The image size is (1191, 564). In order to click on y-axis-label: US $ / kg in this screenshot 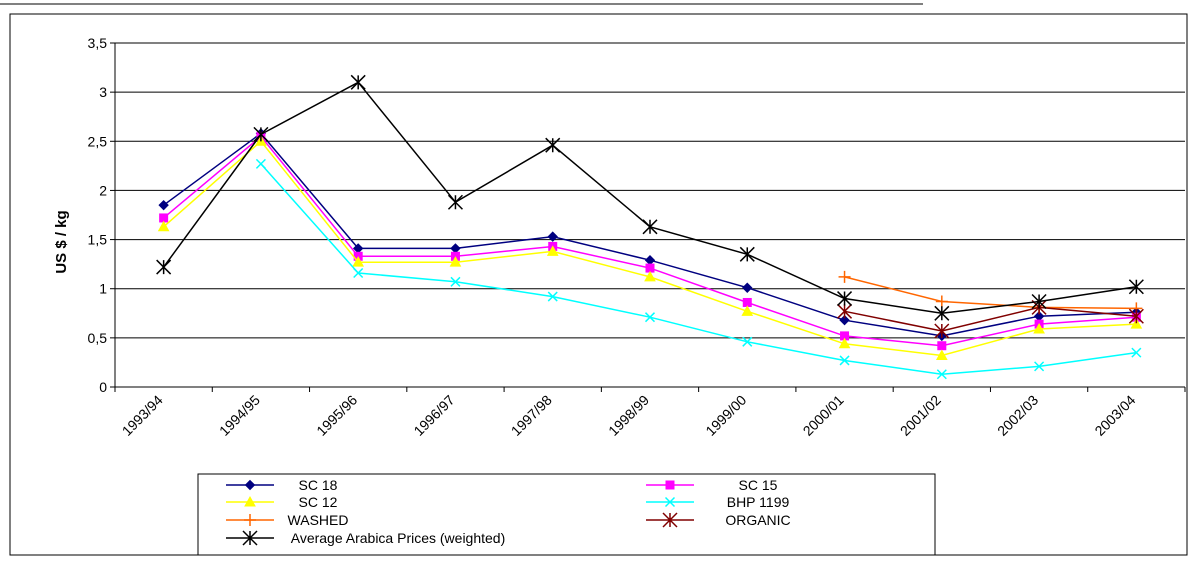, I will do `click(61, 241)`.